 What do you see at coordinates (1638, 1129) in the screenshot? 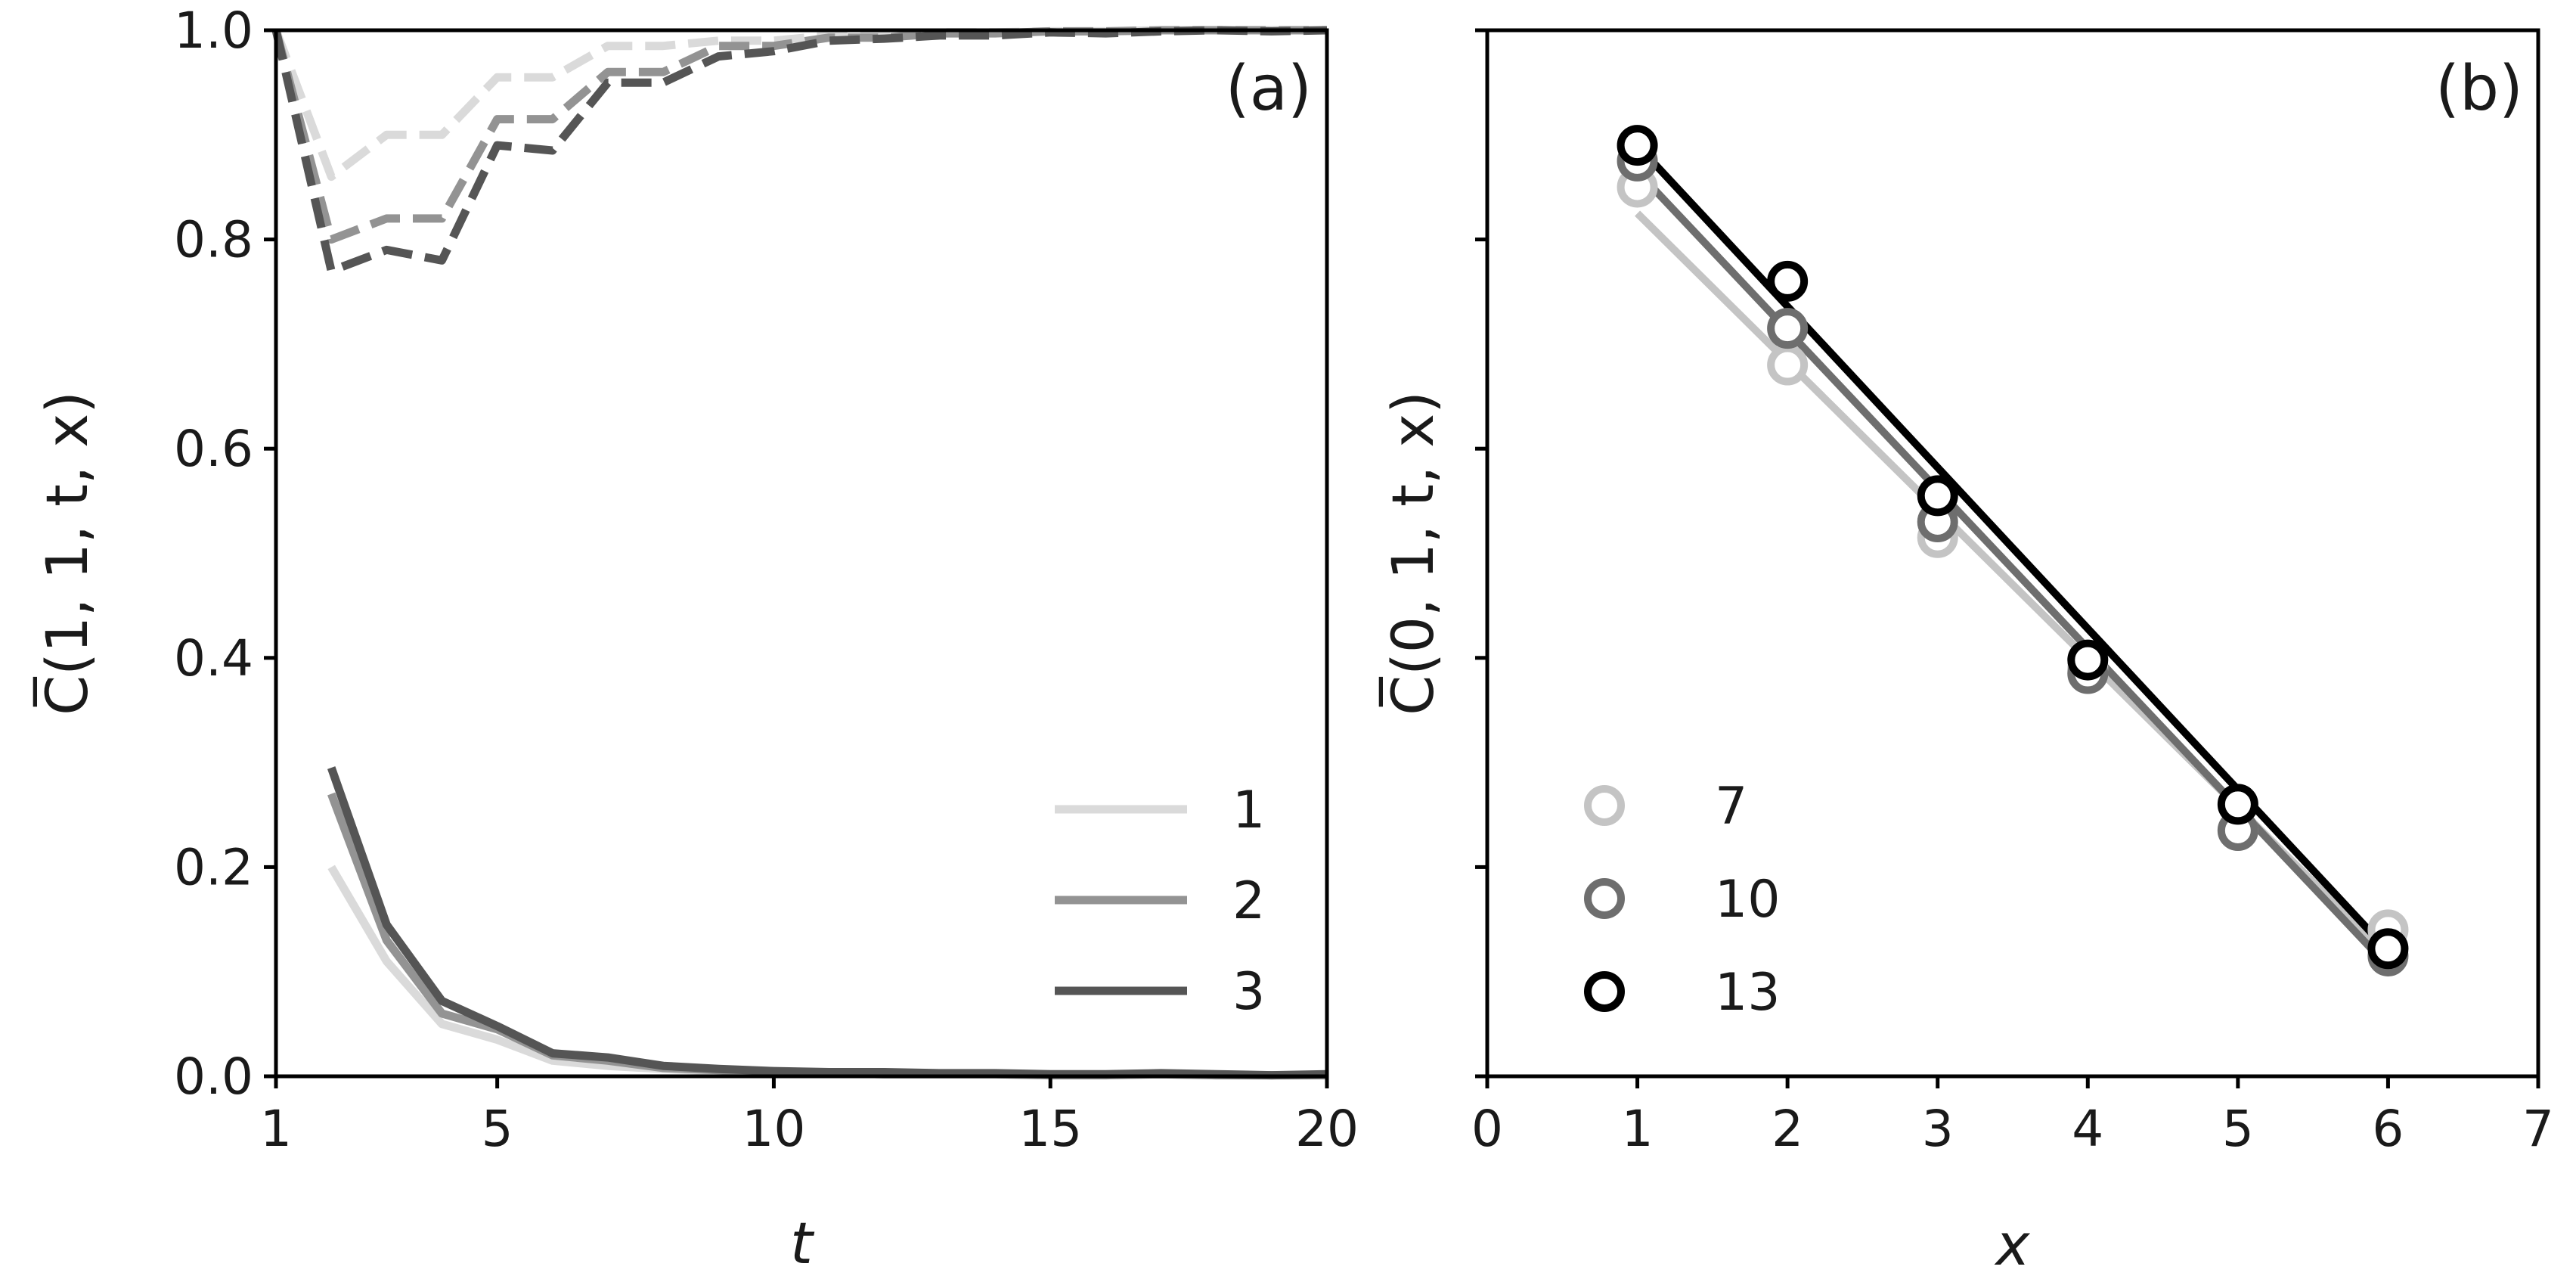
I see `panel-b-x-tick-label-1: 1` at bounding box center [1638, 1129].